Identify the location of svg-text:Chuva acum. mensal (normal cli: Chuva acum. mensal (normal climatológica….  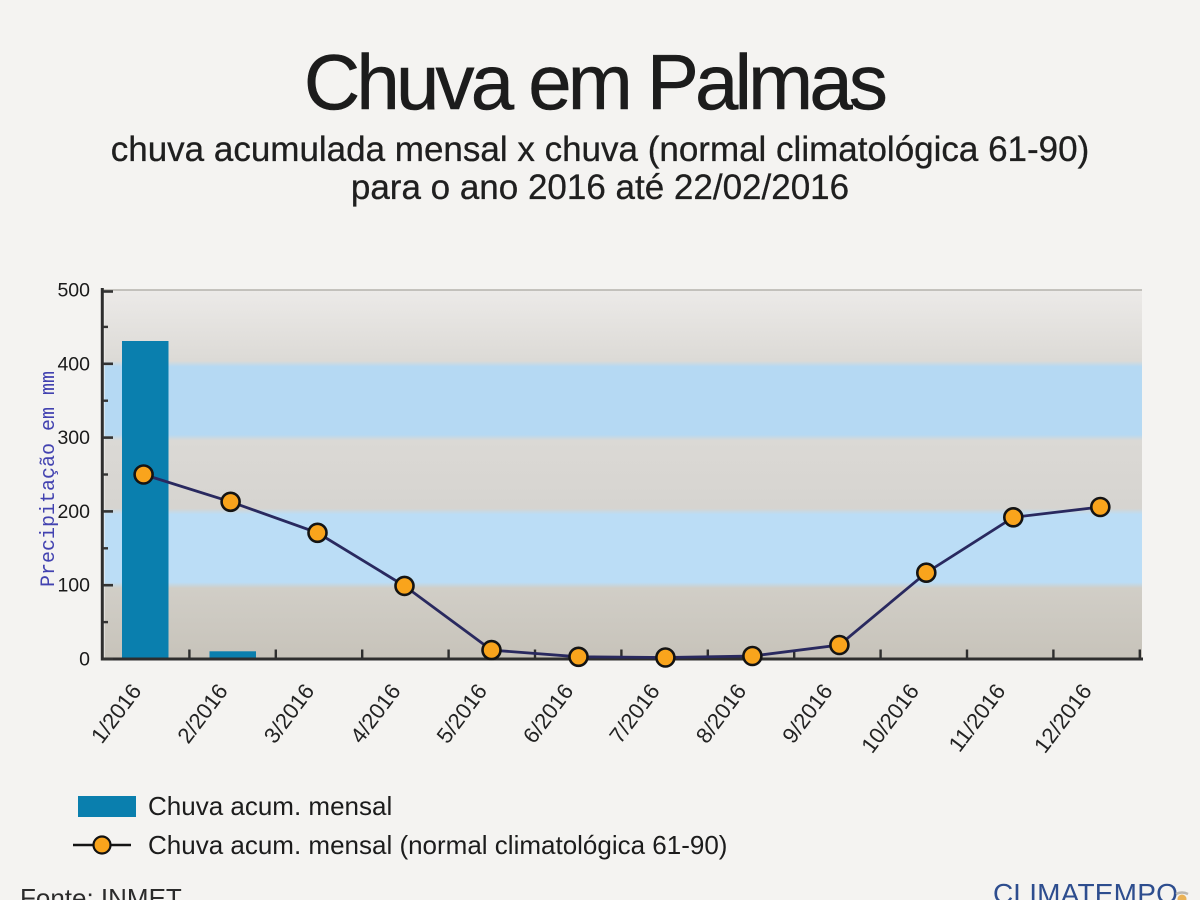
(437, 845).